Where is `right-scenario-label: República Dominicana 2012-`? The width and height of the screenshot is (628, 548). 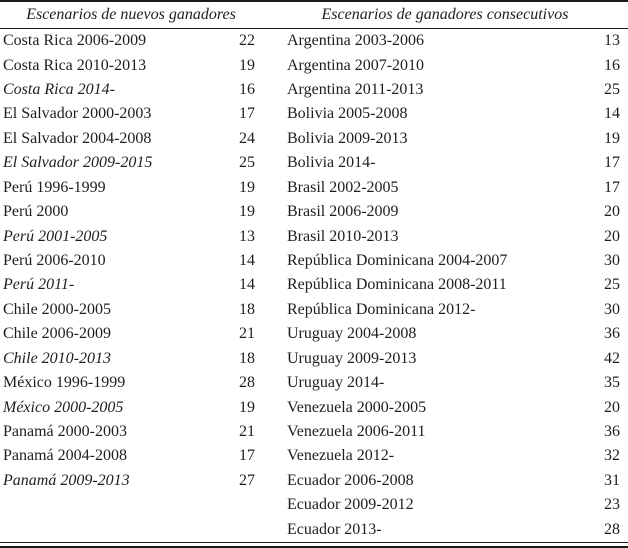 right-scenario-label: República Dominicana 2012- is located at coordinates (381, 309).